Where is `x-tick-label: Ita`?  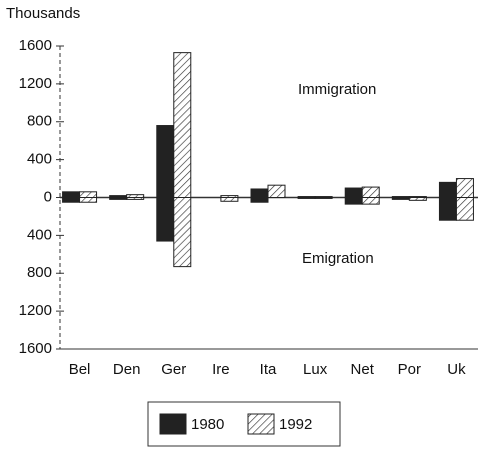
x-tick-label: Ita is located at coordinates (268, 369).